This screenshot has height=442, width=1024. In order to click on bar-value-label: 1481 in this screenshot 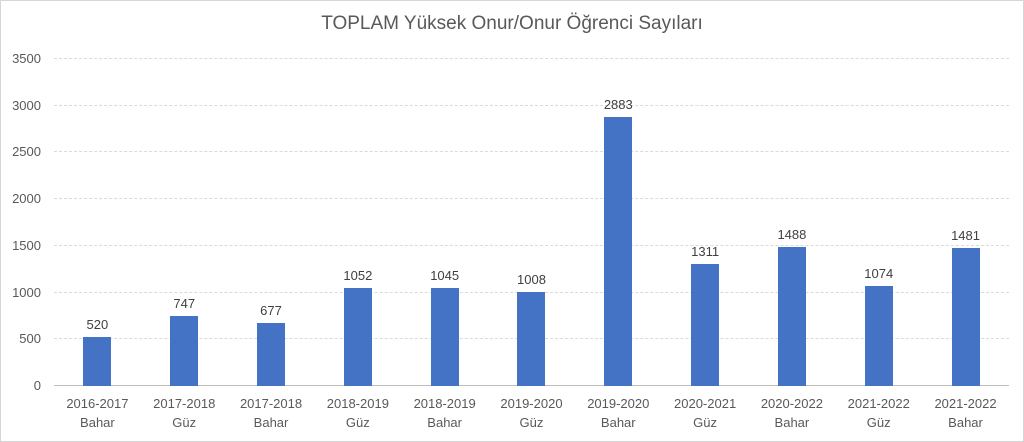, I will do `click(965, 235)`.